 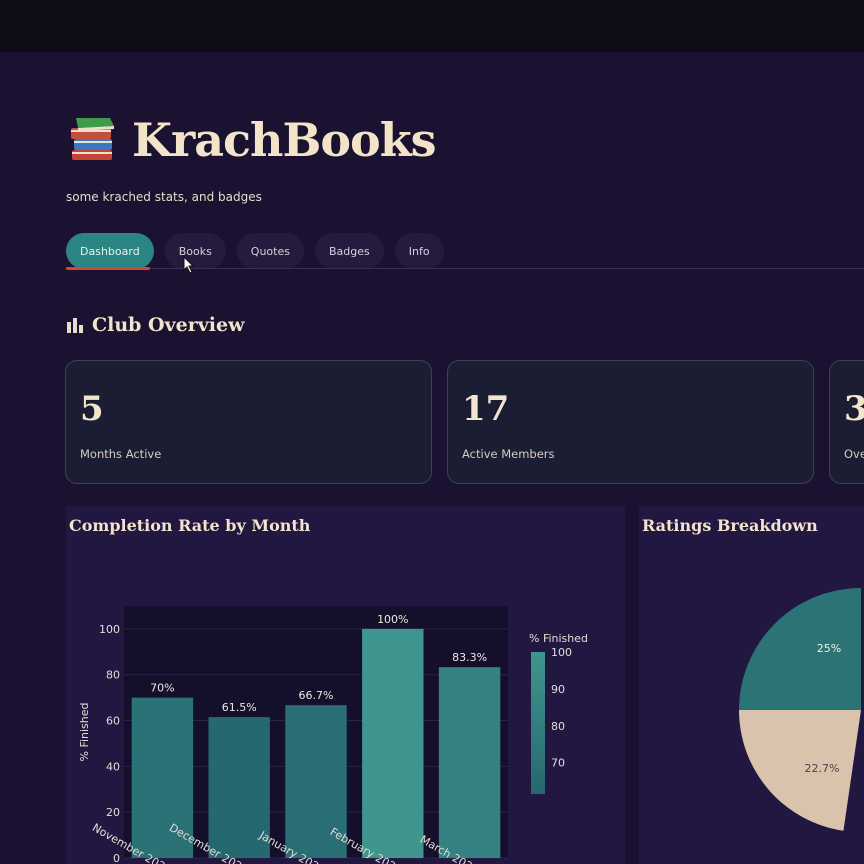 What do you see at coordinates (108, 268) in the screenshot?
I see `active-tab-indicator` at bounding box center [108, 268].